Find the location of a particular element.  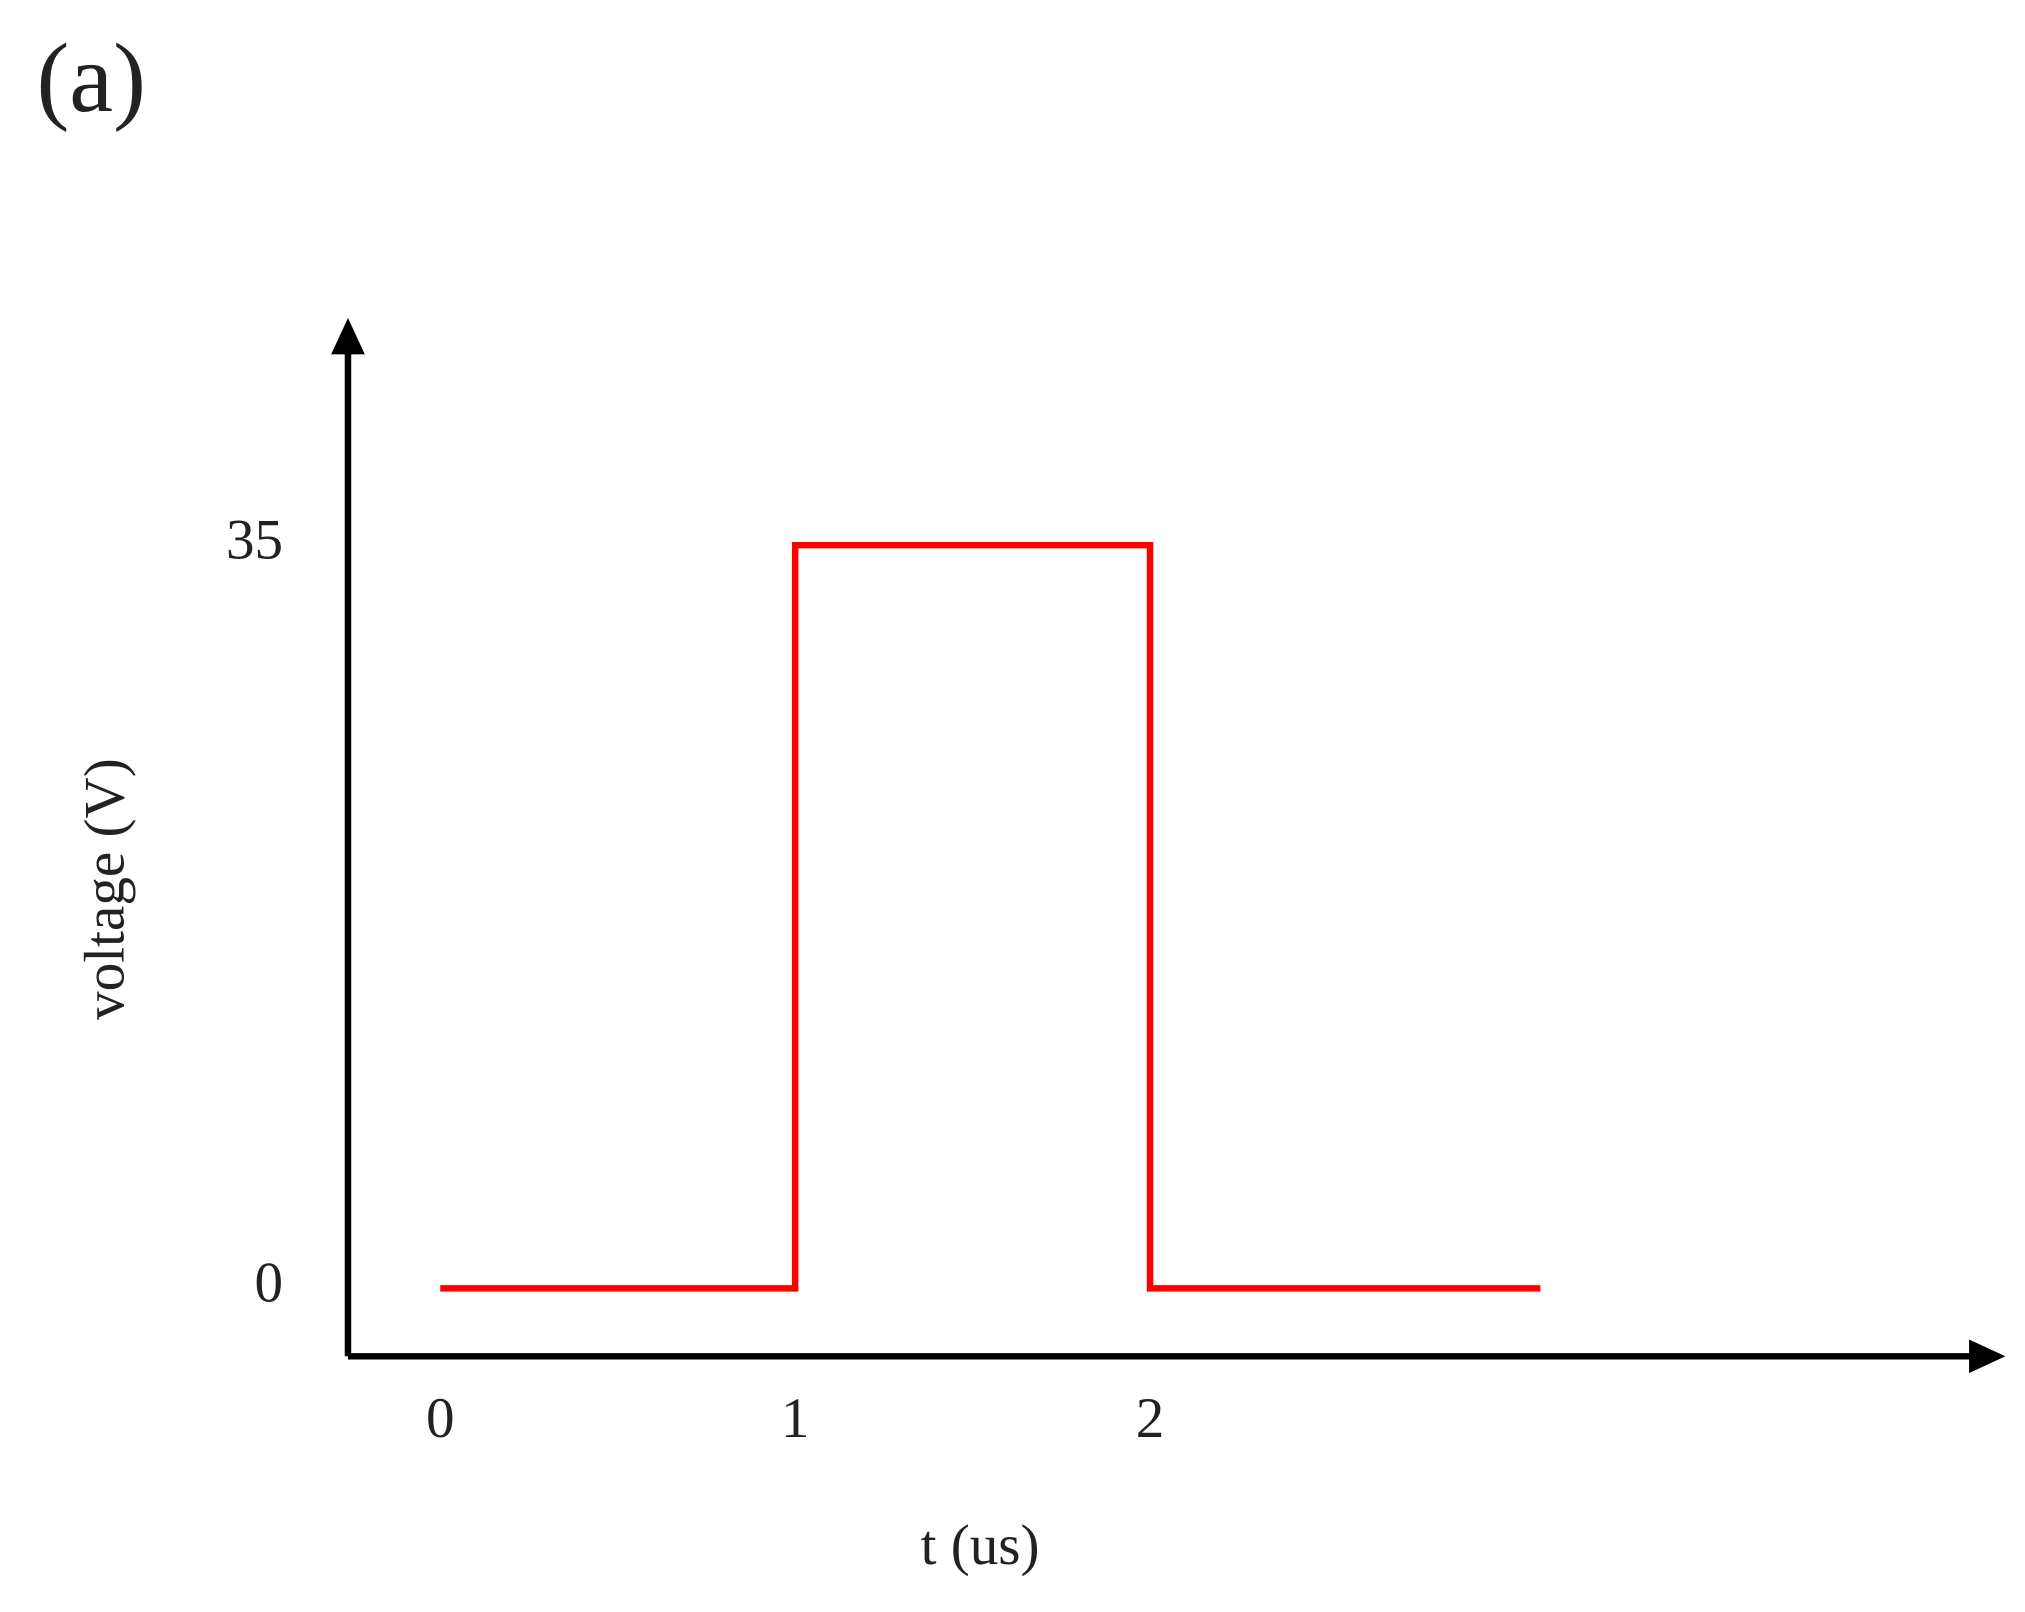

y-axis-arrow is located at coordinates (348, 336).